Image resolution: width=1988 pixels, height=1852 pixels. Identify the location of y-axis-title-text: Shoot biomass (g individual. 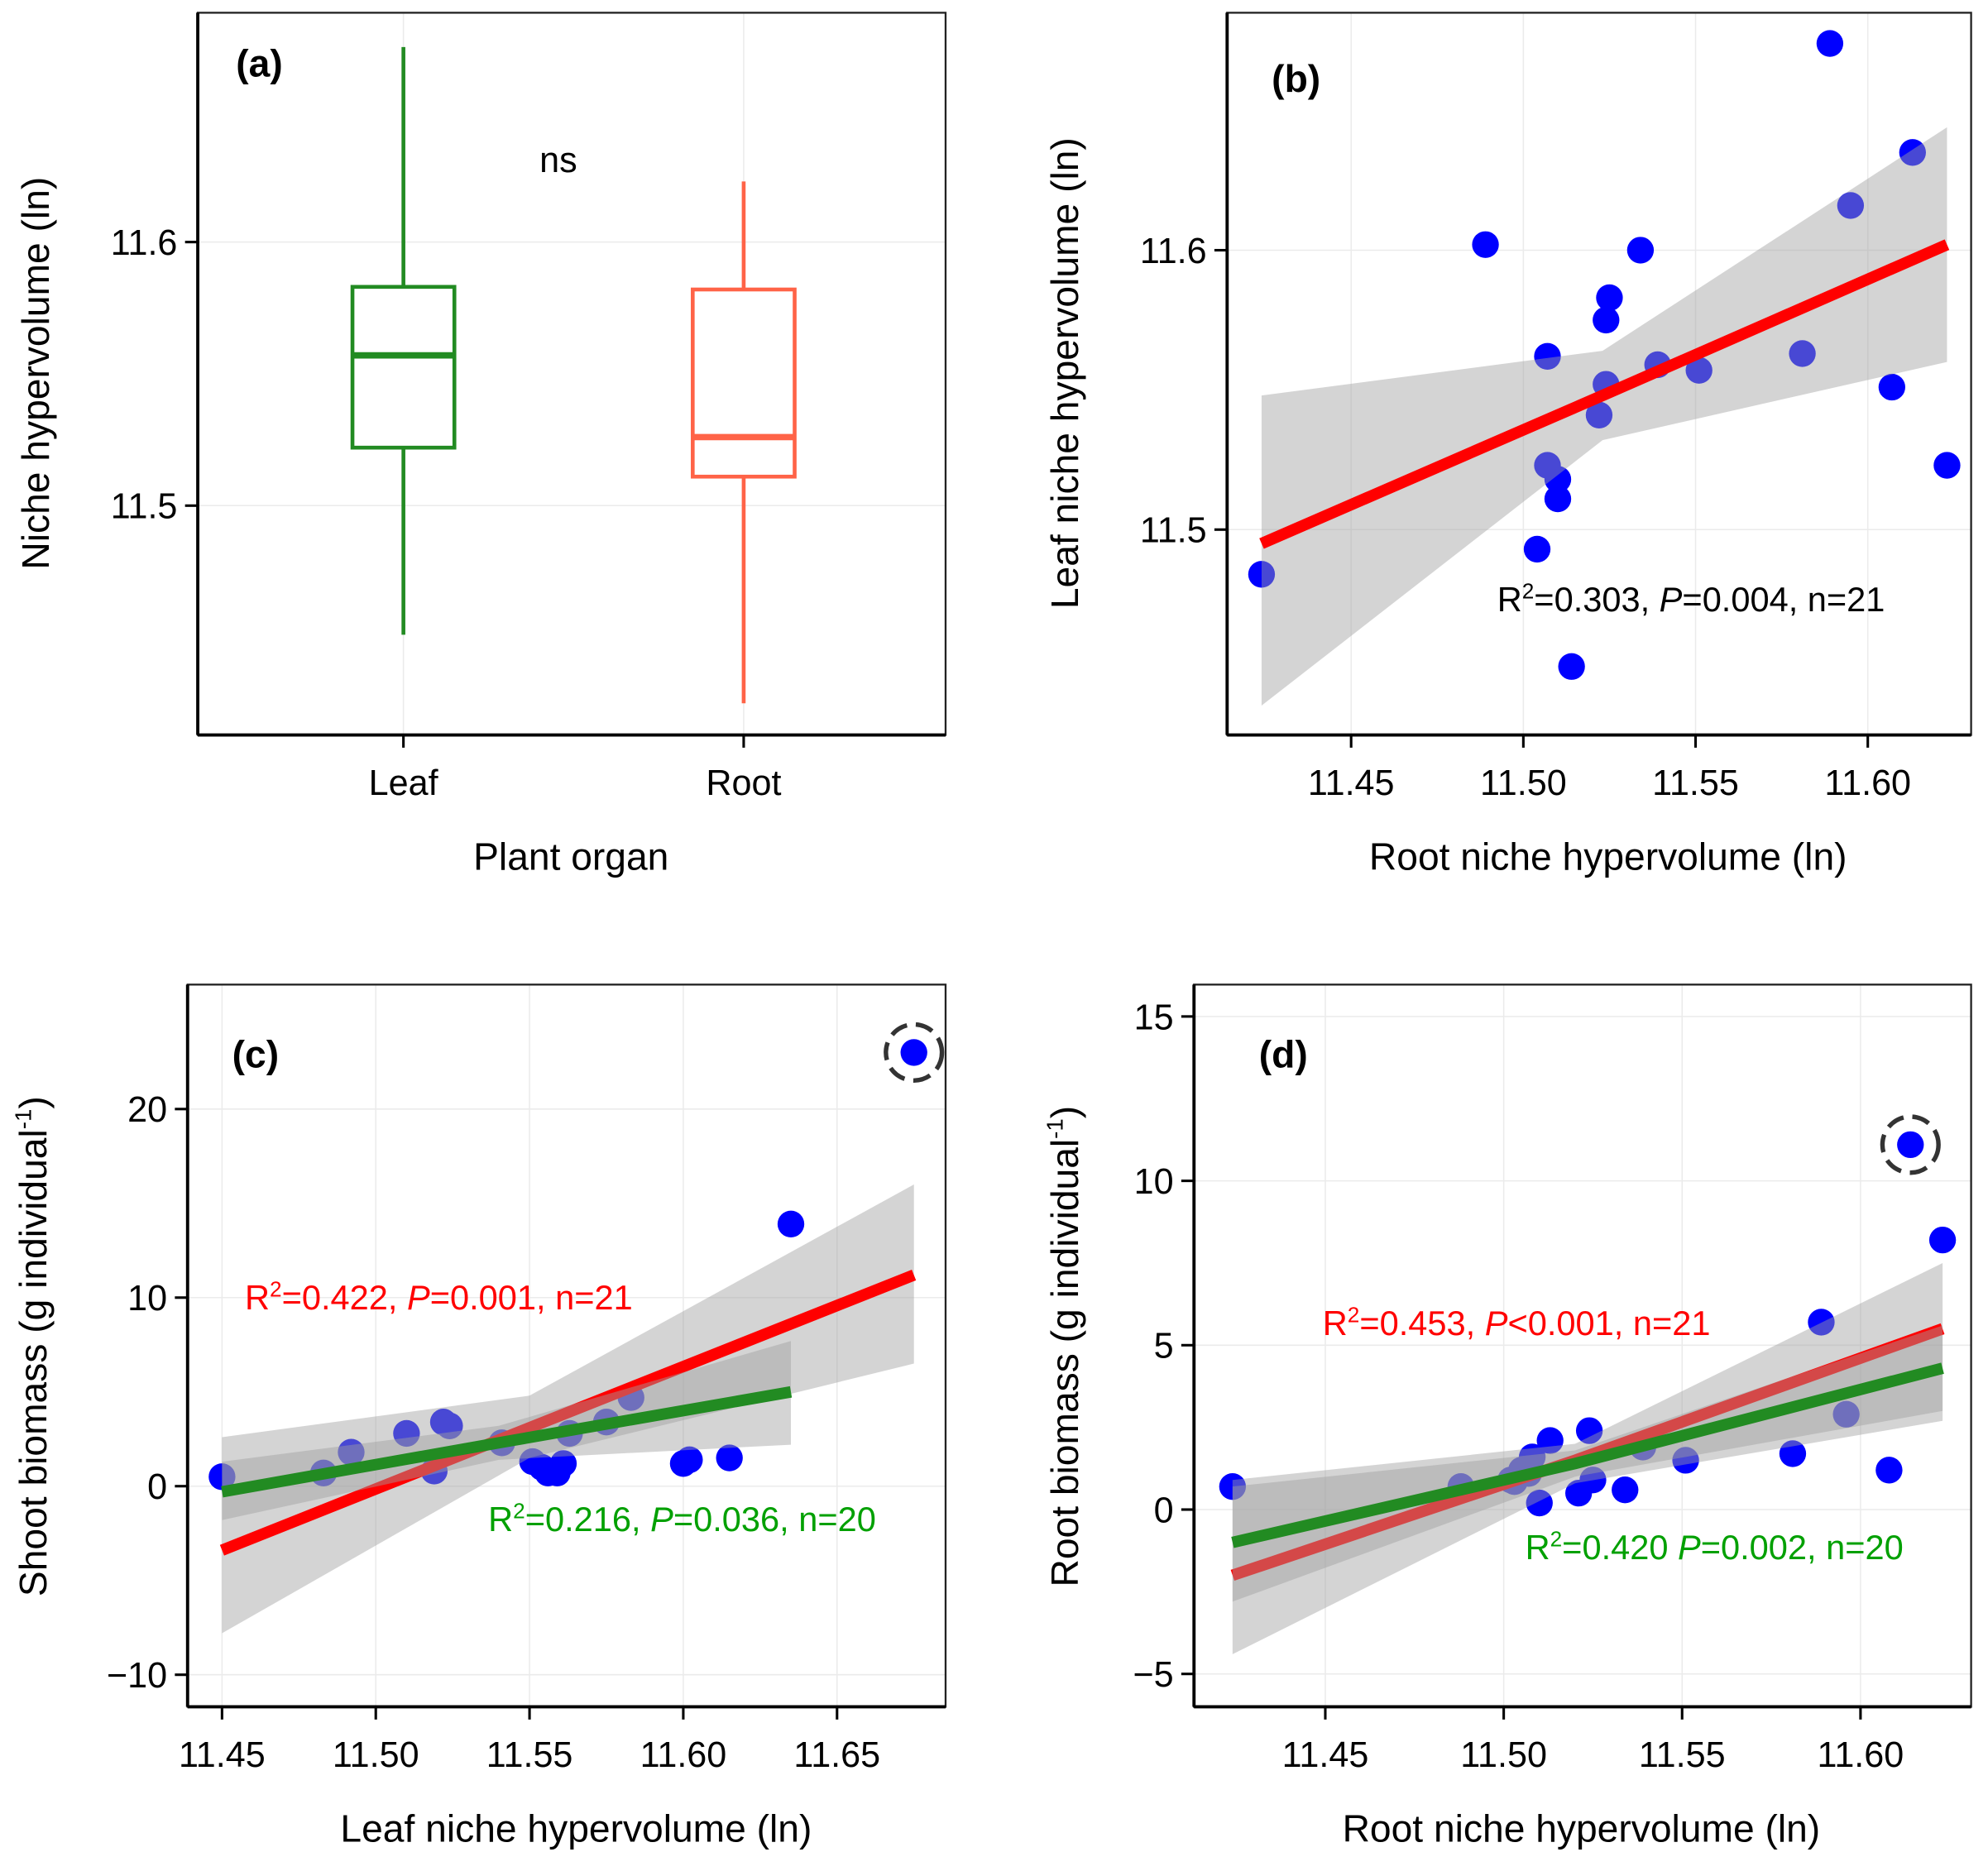
(33, 1362).